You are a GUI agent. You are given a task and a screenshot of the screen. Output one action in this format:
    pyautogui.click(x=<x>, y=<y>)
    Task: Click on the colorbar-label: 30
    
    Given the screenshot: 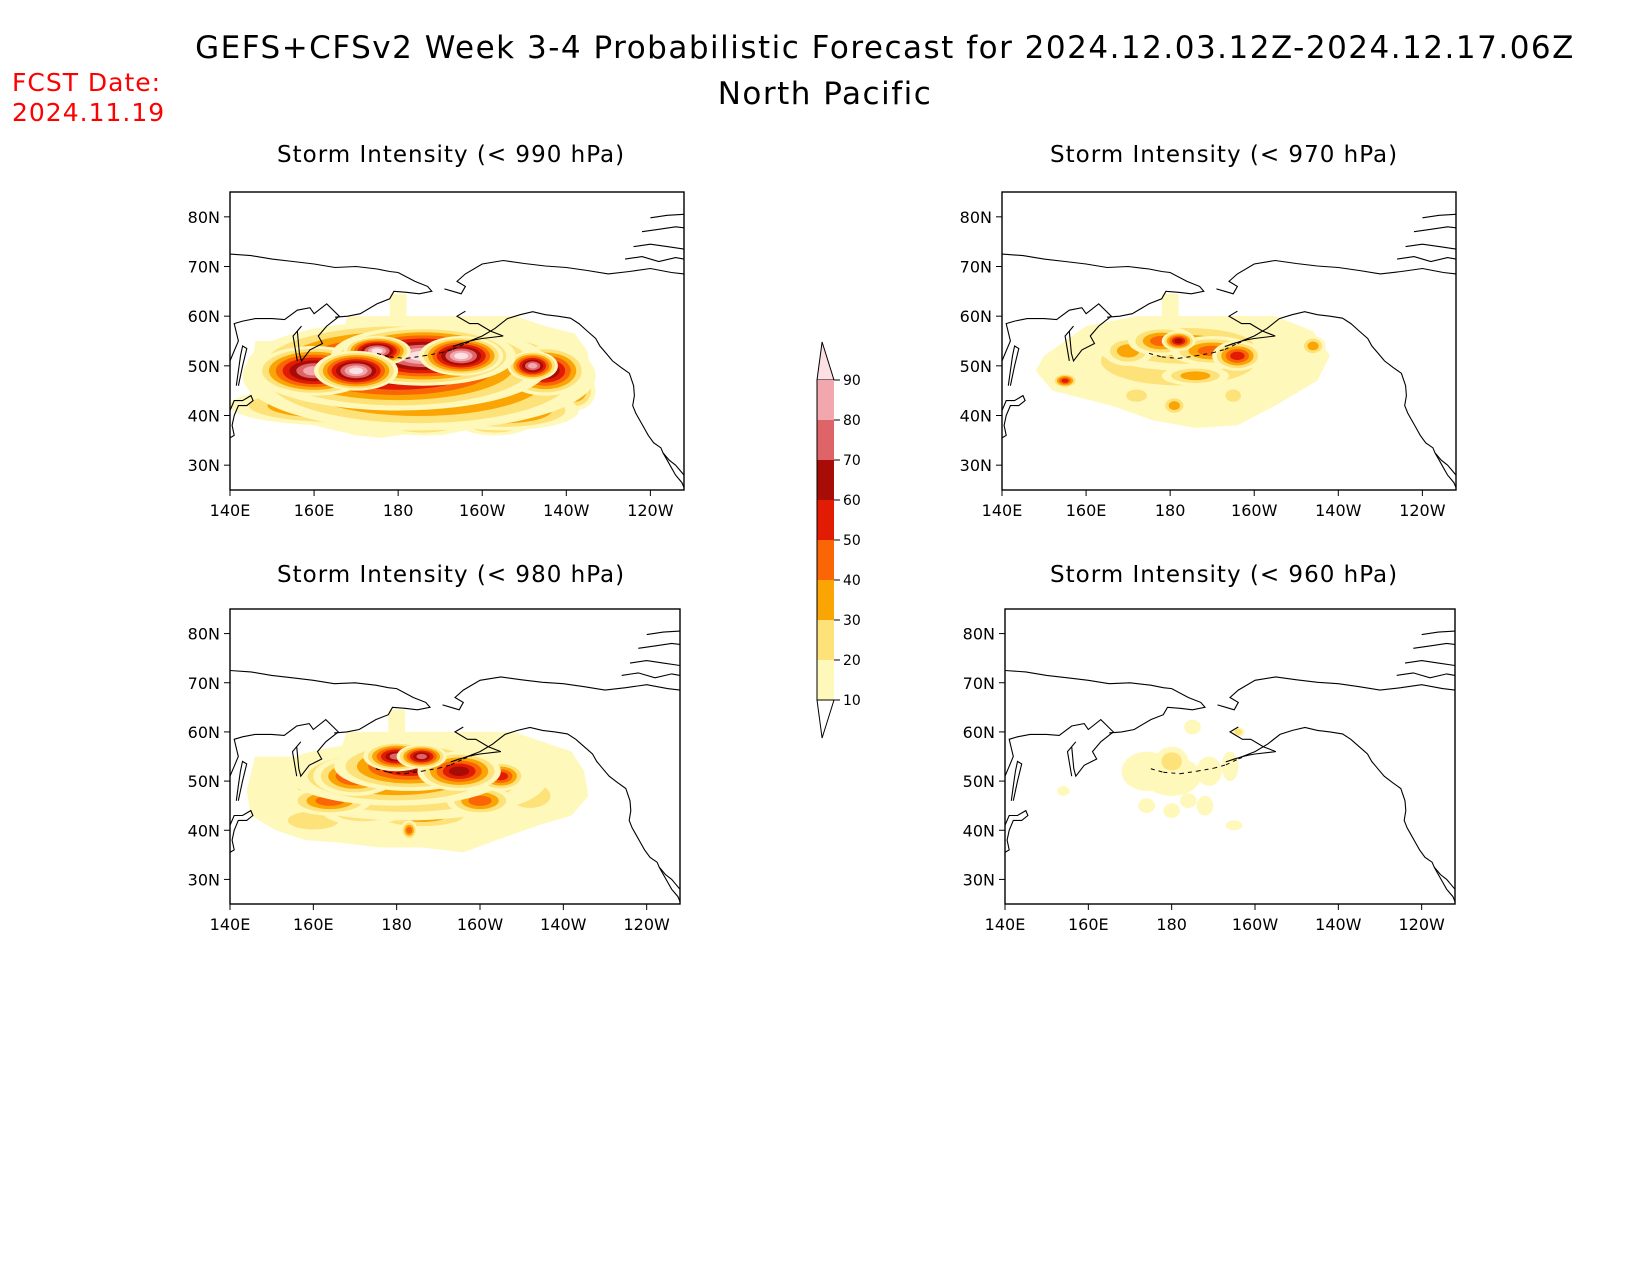 What is the action you would take?
    pyautogui.click(x=852, y=621)
    